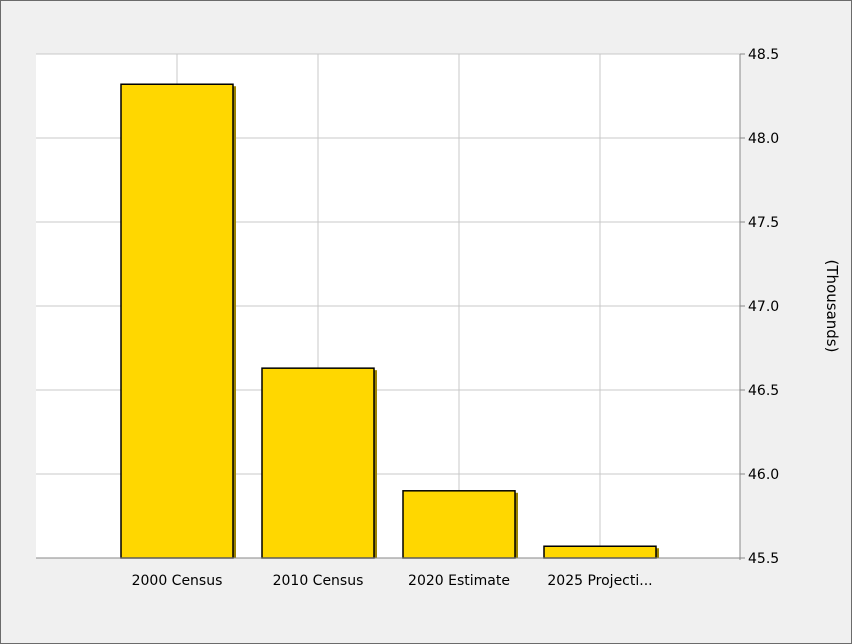 The image size is (852, 644). I want to click on y-tick-label: 47.0, so click(763, 307).